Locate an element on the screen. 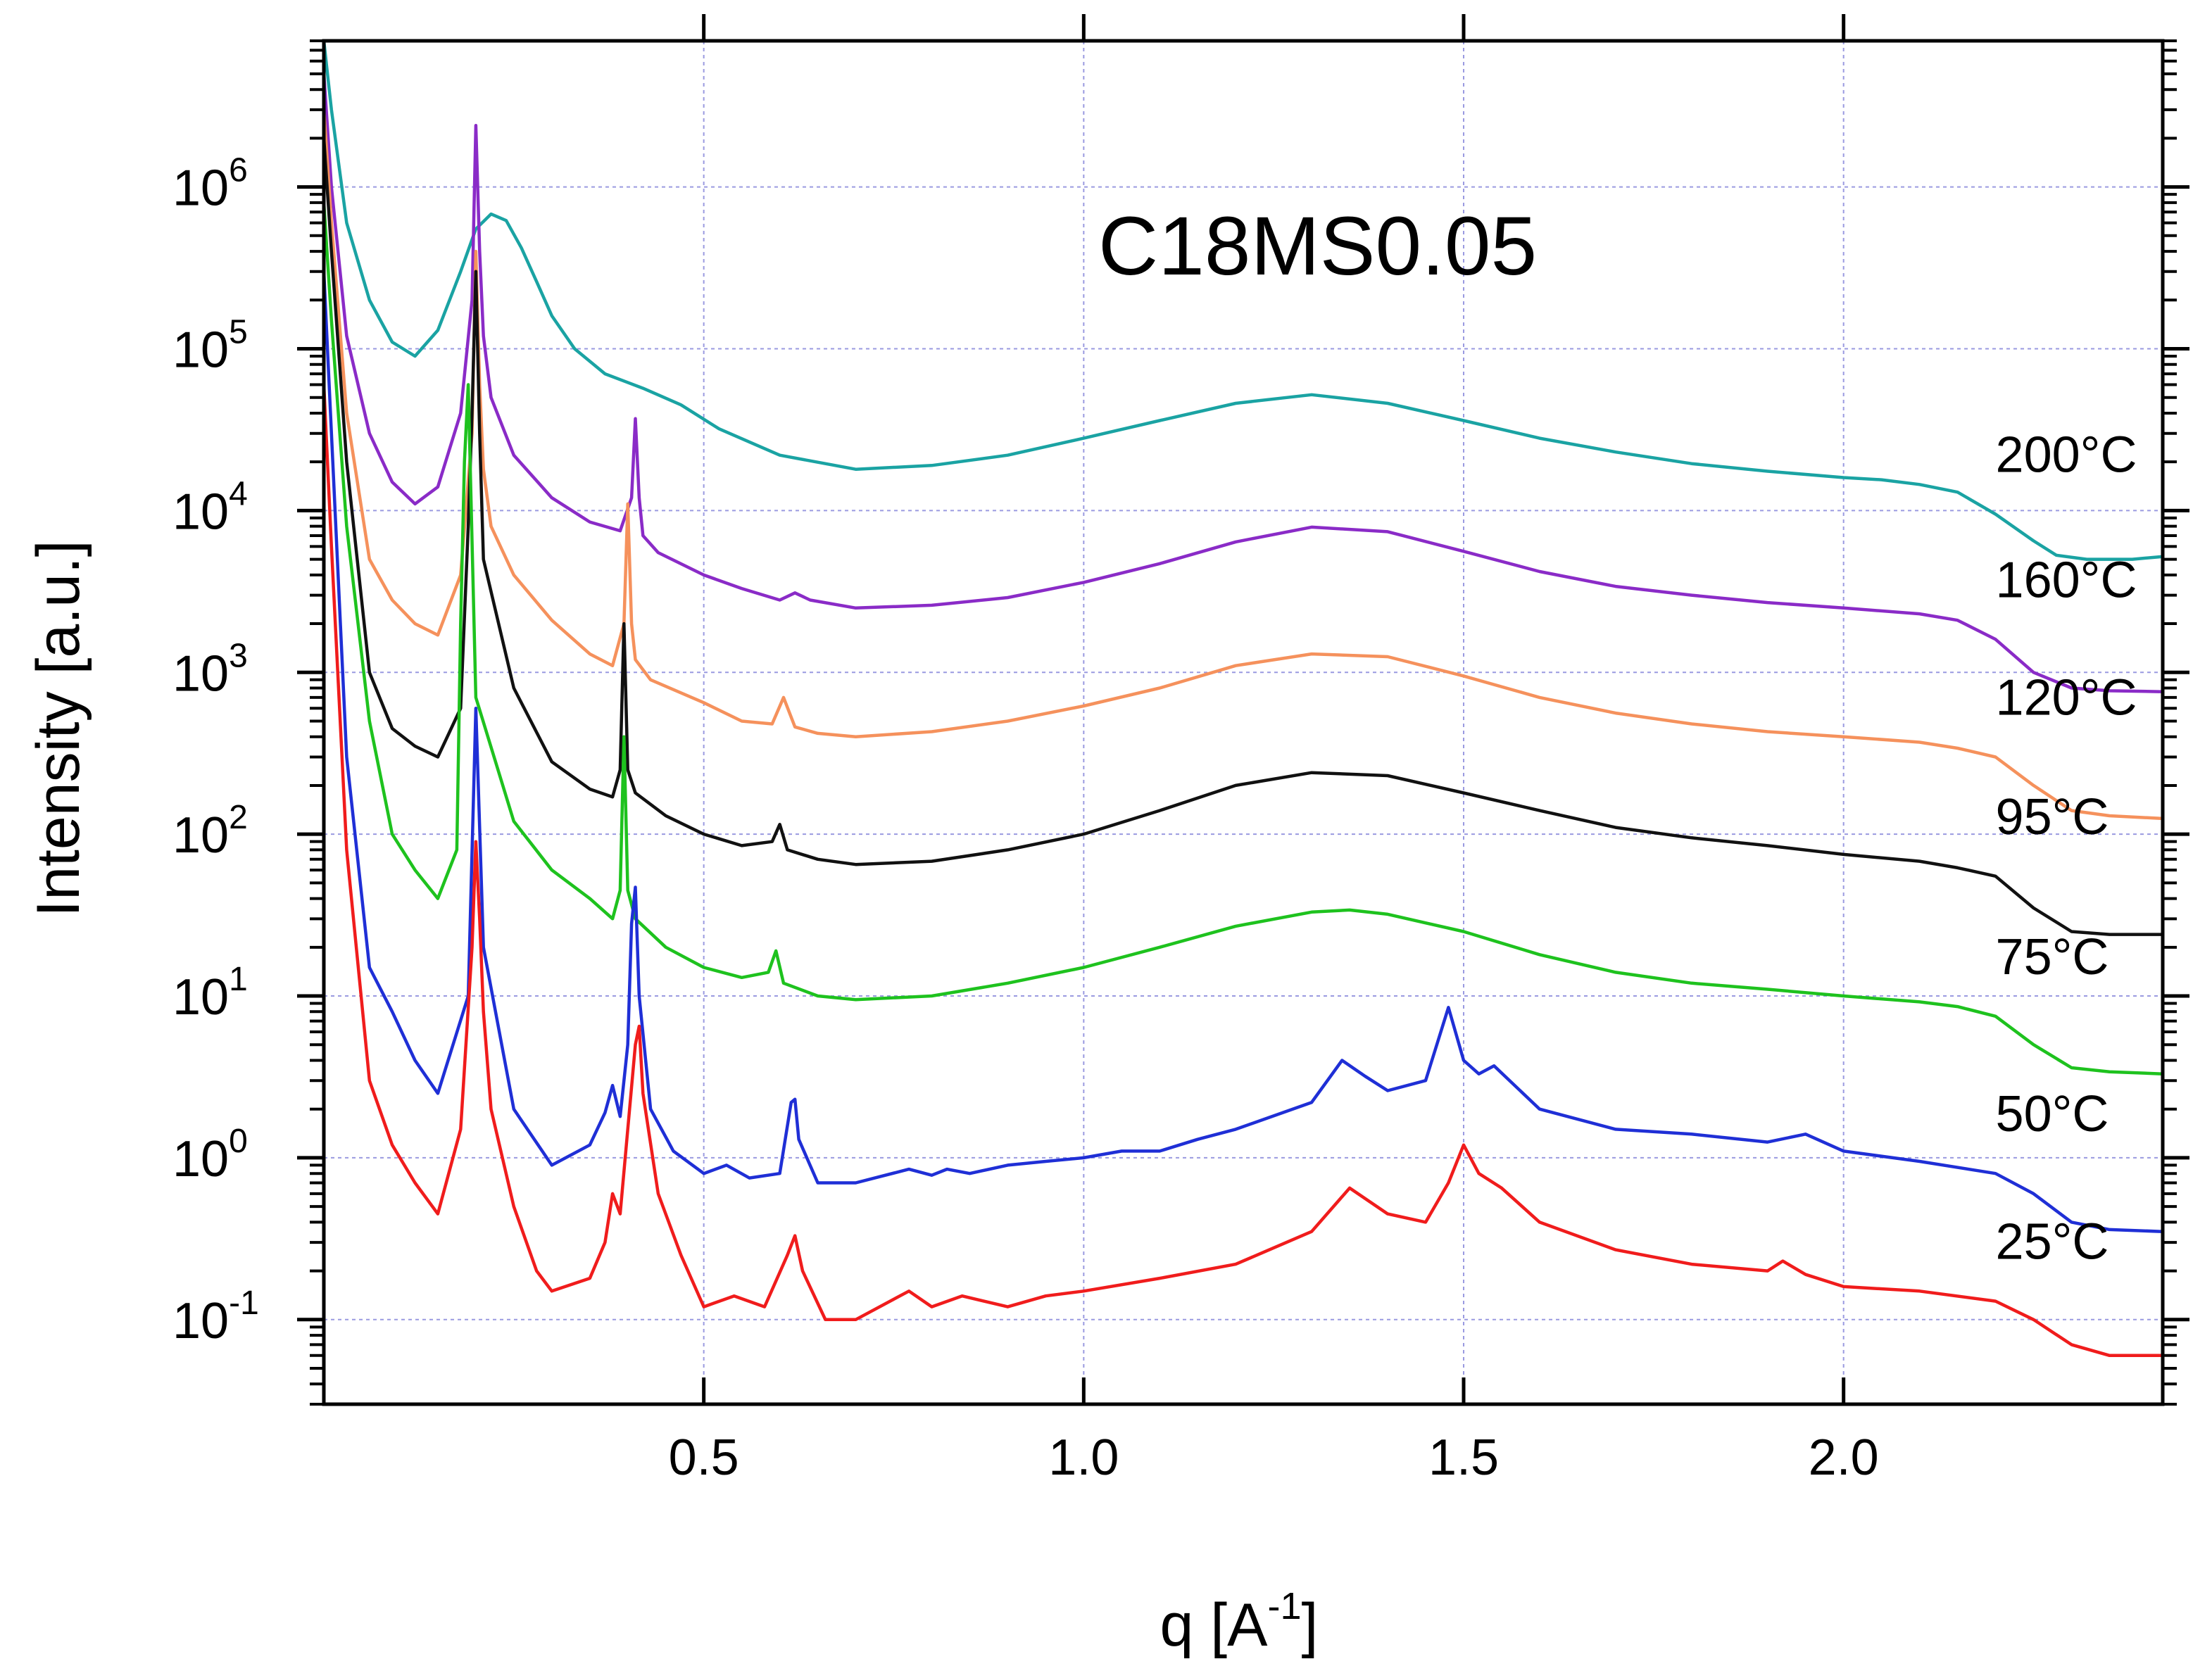  chart-title: C18MS0.05 is located at coordinates (1317, 246).